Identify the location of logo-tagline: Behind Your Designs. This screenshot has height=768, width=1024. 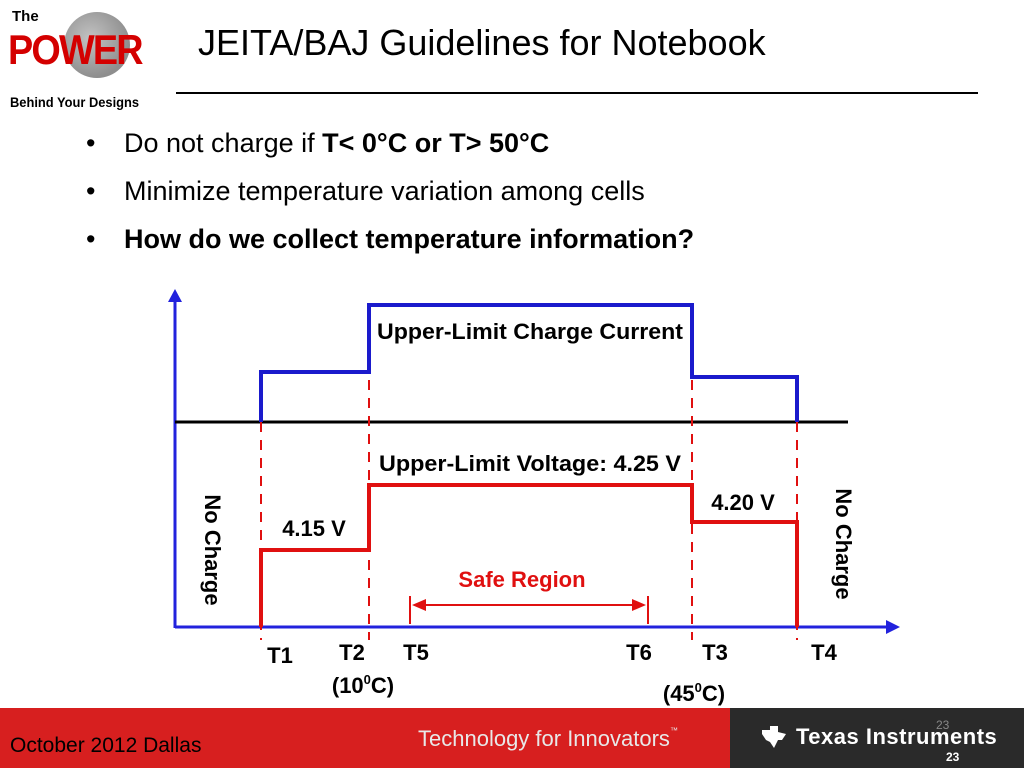
(75, 102).